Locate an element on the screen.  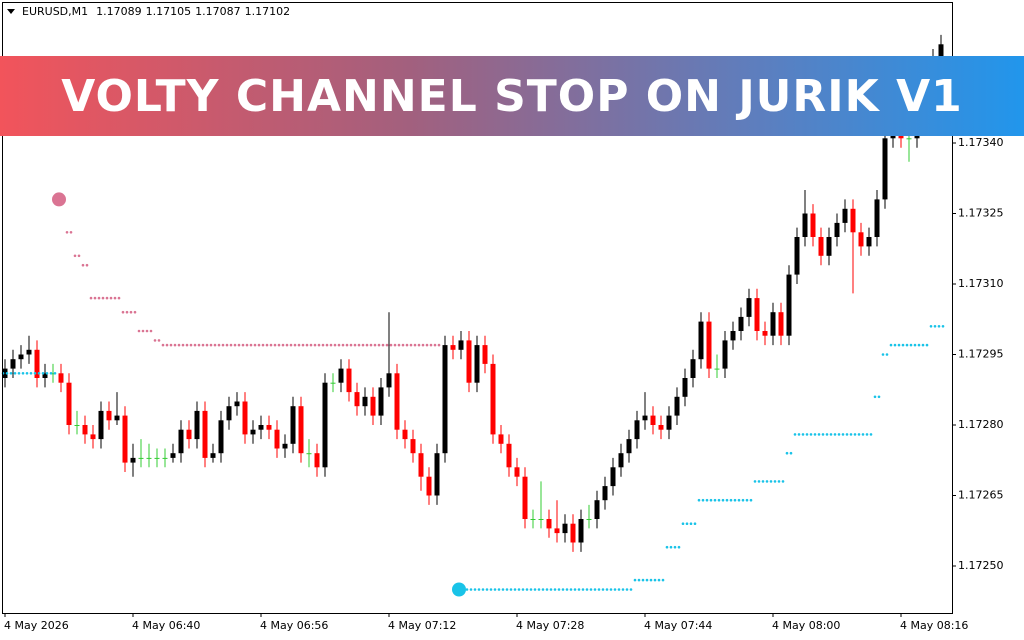
symbol: EURUSD,M1 is located at coordinates (55, 11).